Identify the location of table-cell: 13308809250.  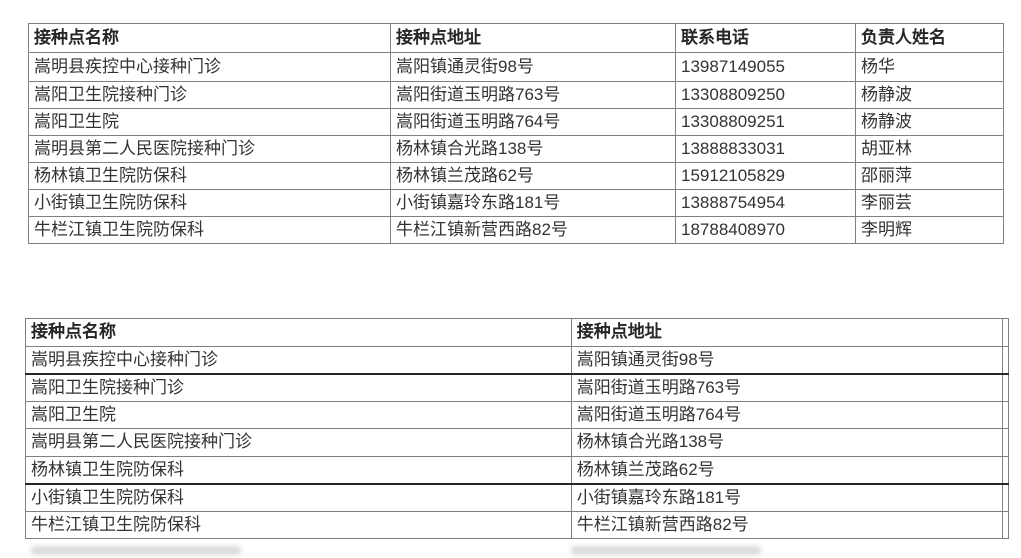
(765, 95).